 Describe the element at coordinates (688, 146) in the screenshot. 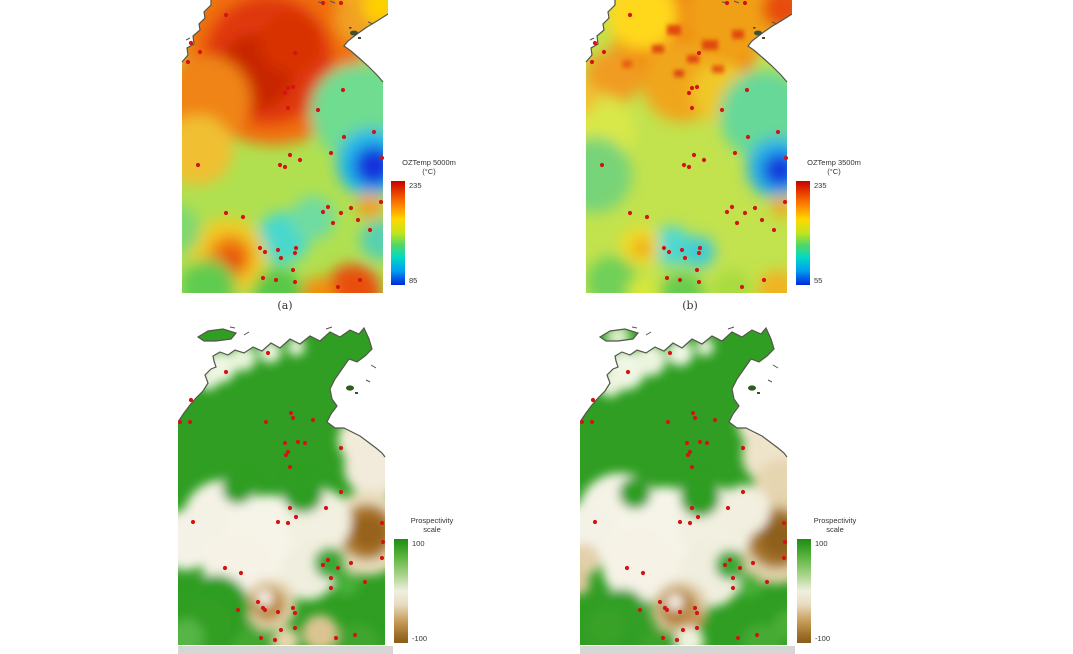

I see `map-panel-temp-3500m` at that location.